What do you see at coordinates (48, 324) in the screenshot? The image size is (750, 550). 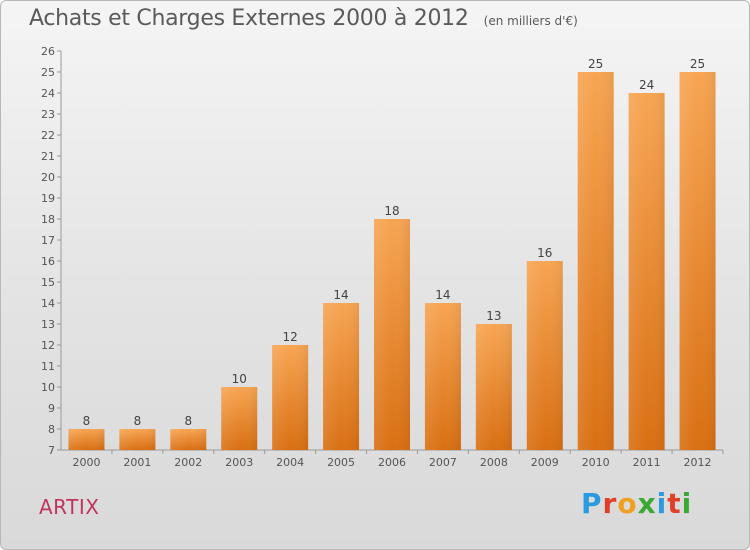 I see `y-tick-label: 13` at bounding box center [48, 324].